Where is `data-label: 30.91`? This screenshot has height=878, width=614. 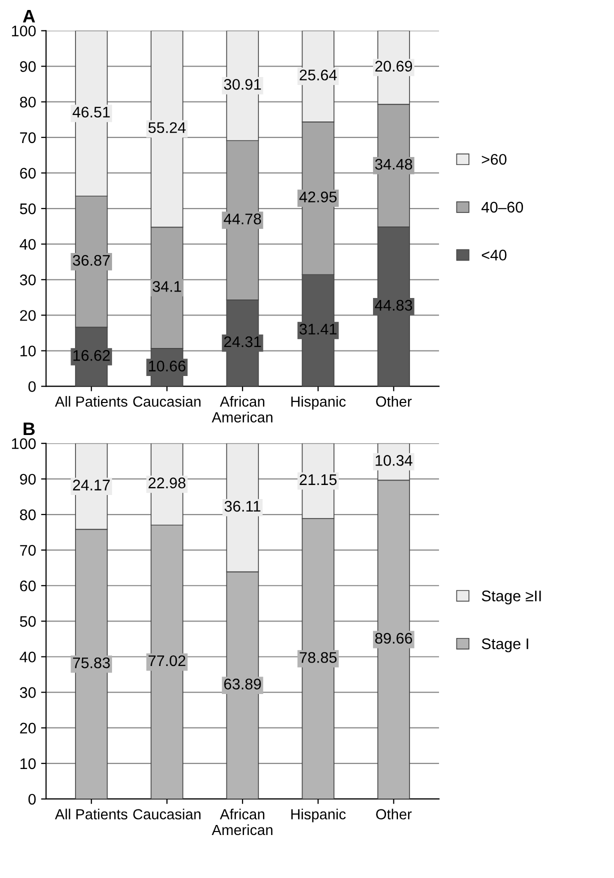 data-label: 30.91 is located at coordinates (242, 84).